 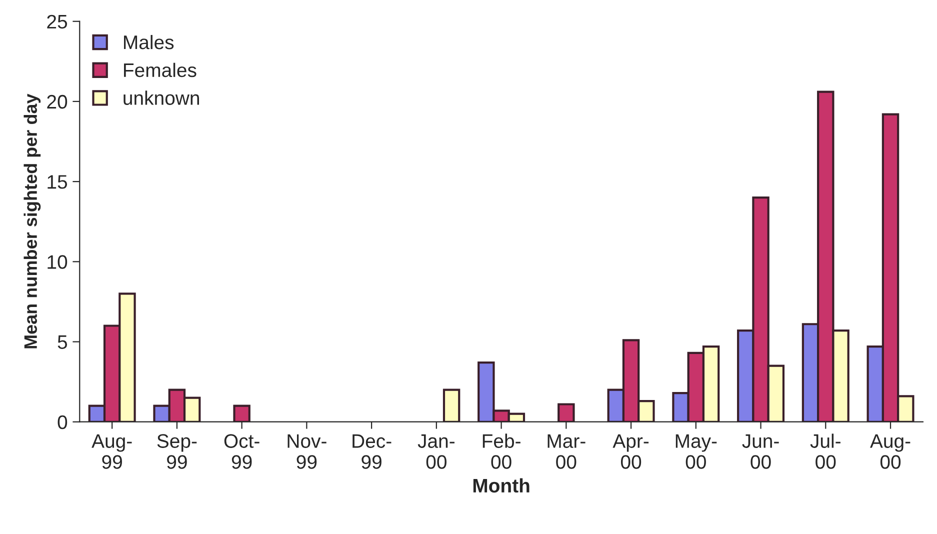 I want to click on y-tick-label: 25, so click(x=57, y=21).